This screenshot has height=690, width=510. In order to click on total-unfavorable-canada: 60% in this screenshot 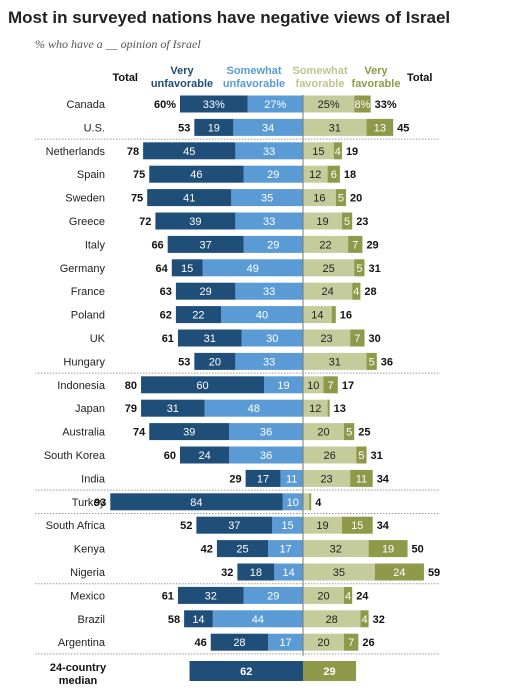, I will do `click(165, 105)`.